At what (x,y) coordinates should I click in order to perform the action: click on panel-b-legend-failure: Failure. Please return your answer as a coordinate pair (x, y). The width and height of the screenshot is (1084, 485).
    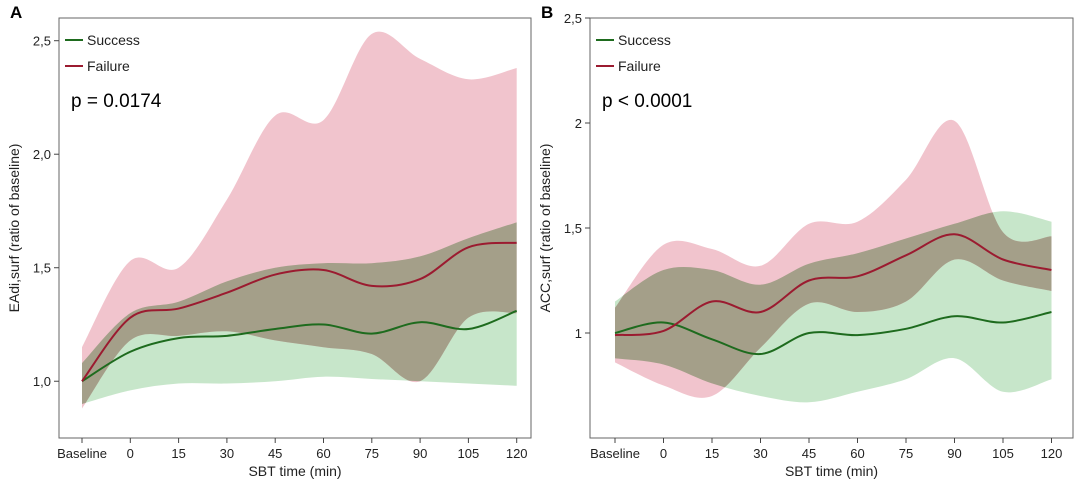
    Looking at the image, I should click on (639, 66).